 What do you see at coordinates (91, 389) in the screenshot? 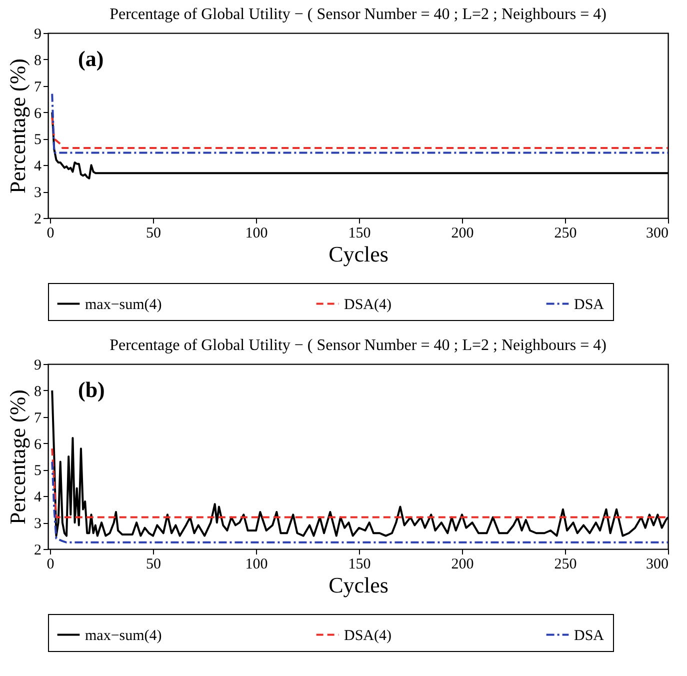
I see `annotation: (b)` at bounding box center [91, 389].